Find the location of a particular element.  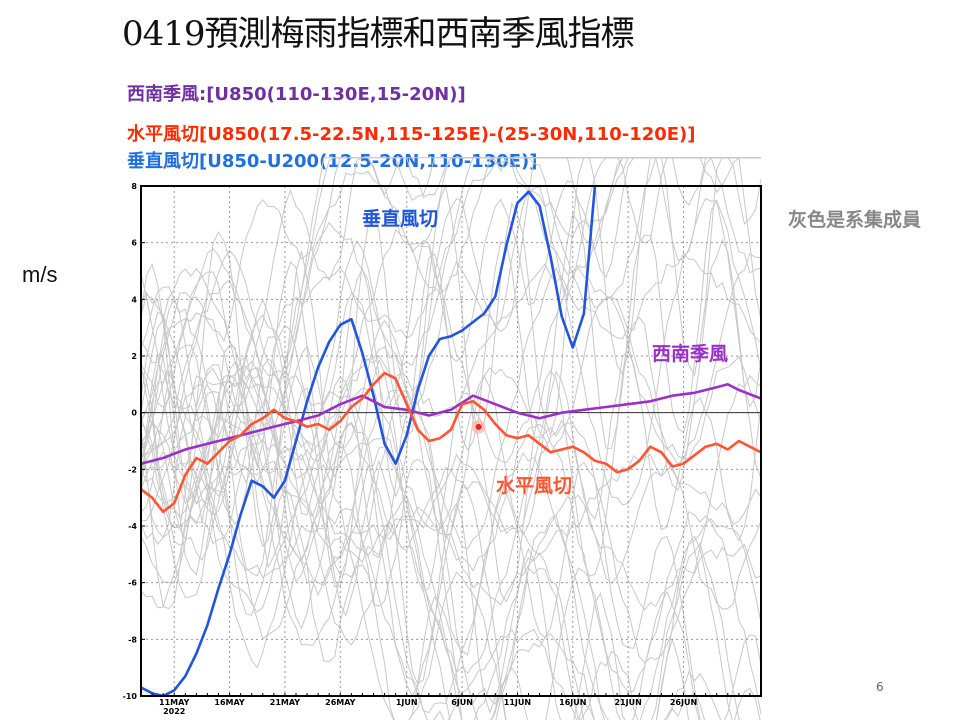

x-tick-label: 21MAY is located at coordinates (285, 702).